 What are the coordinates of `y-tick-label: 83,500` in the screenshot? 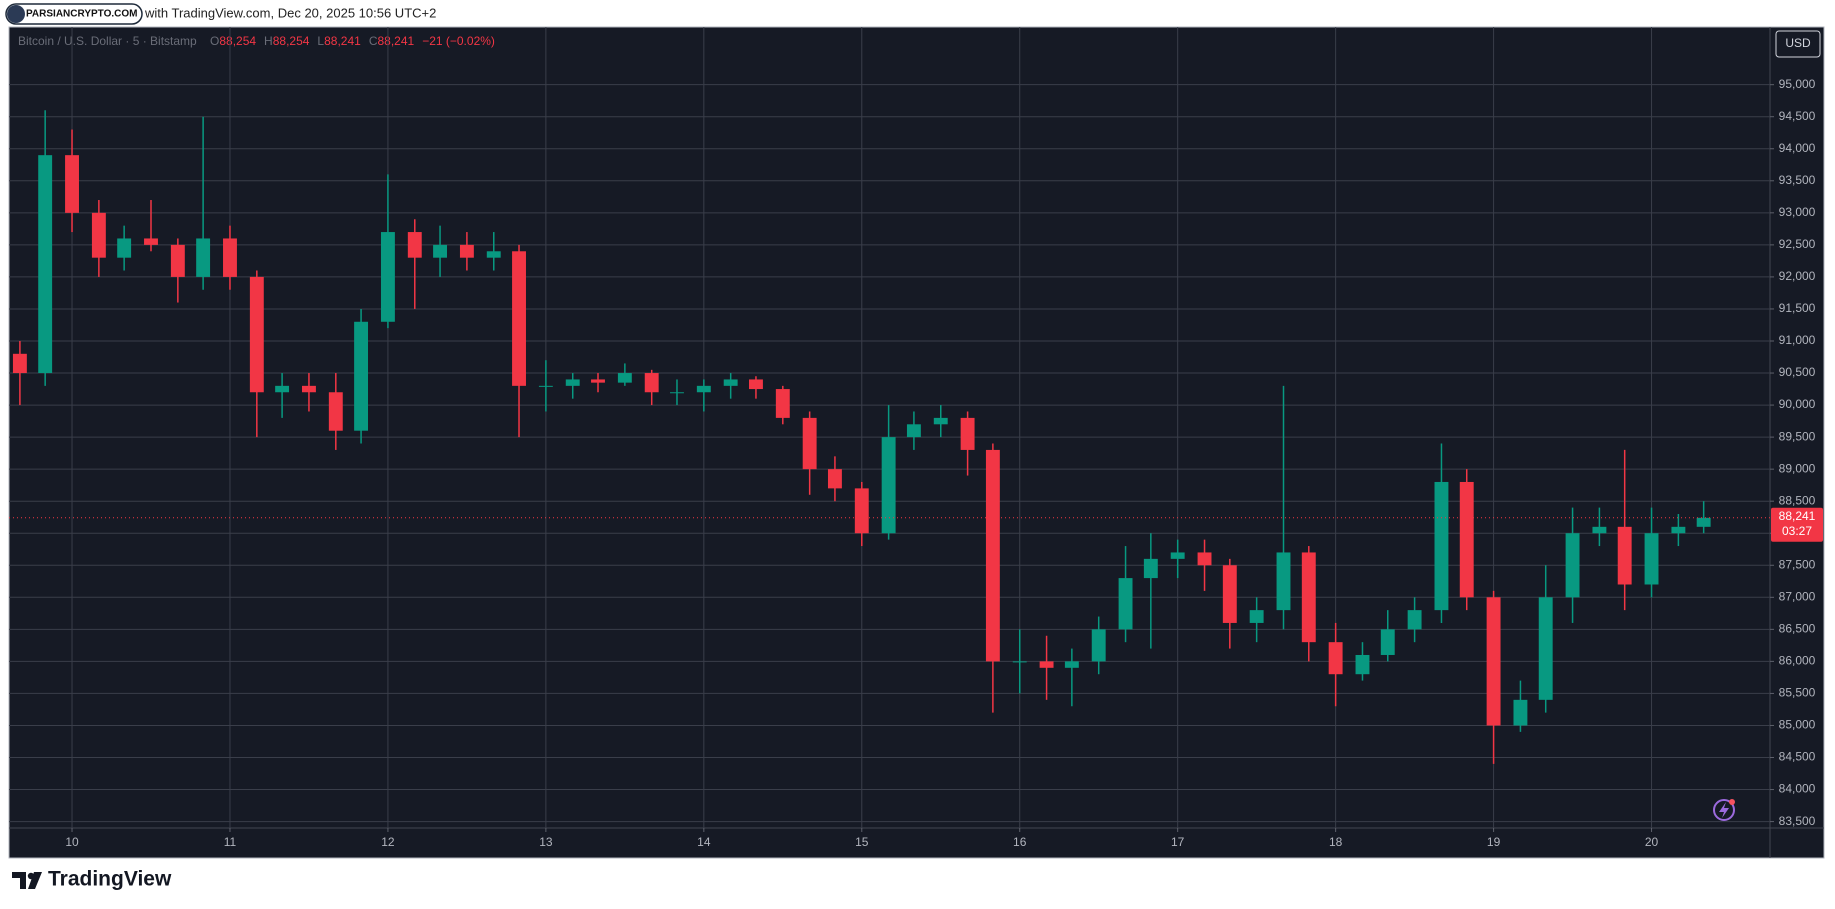 It's located at (1797, 821).